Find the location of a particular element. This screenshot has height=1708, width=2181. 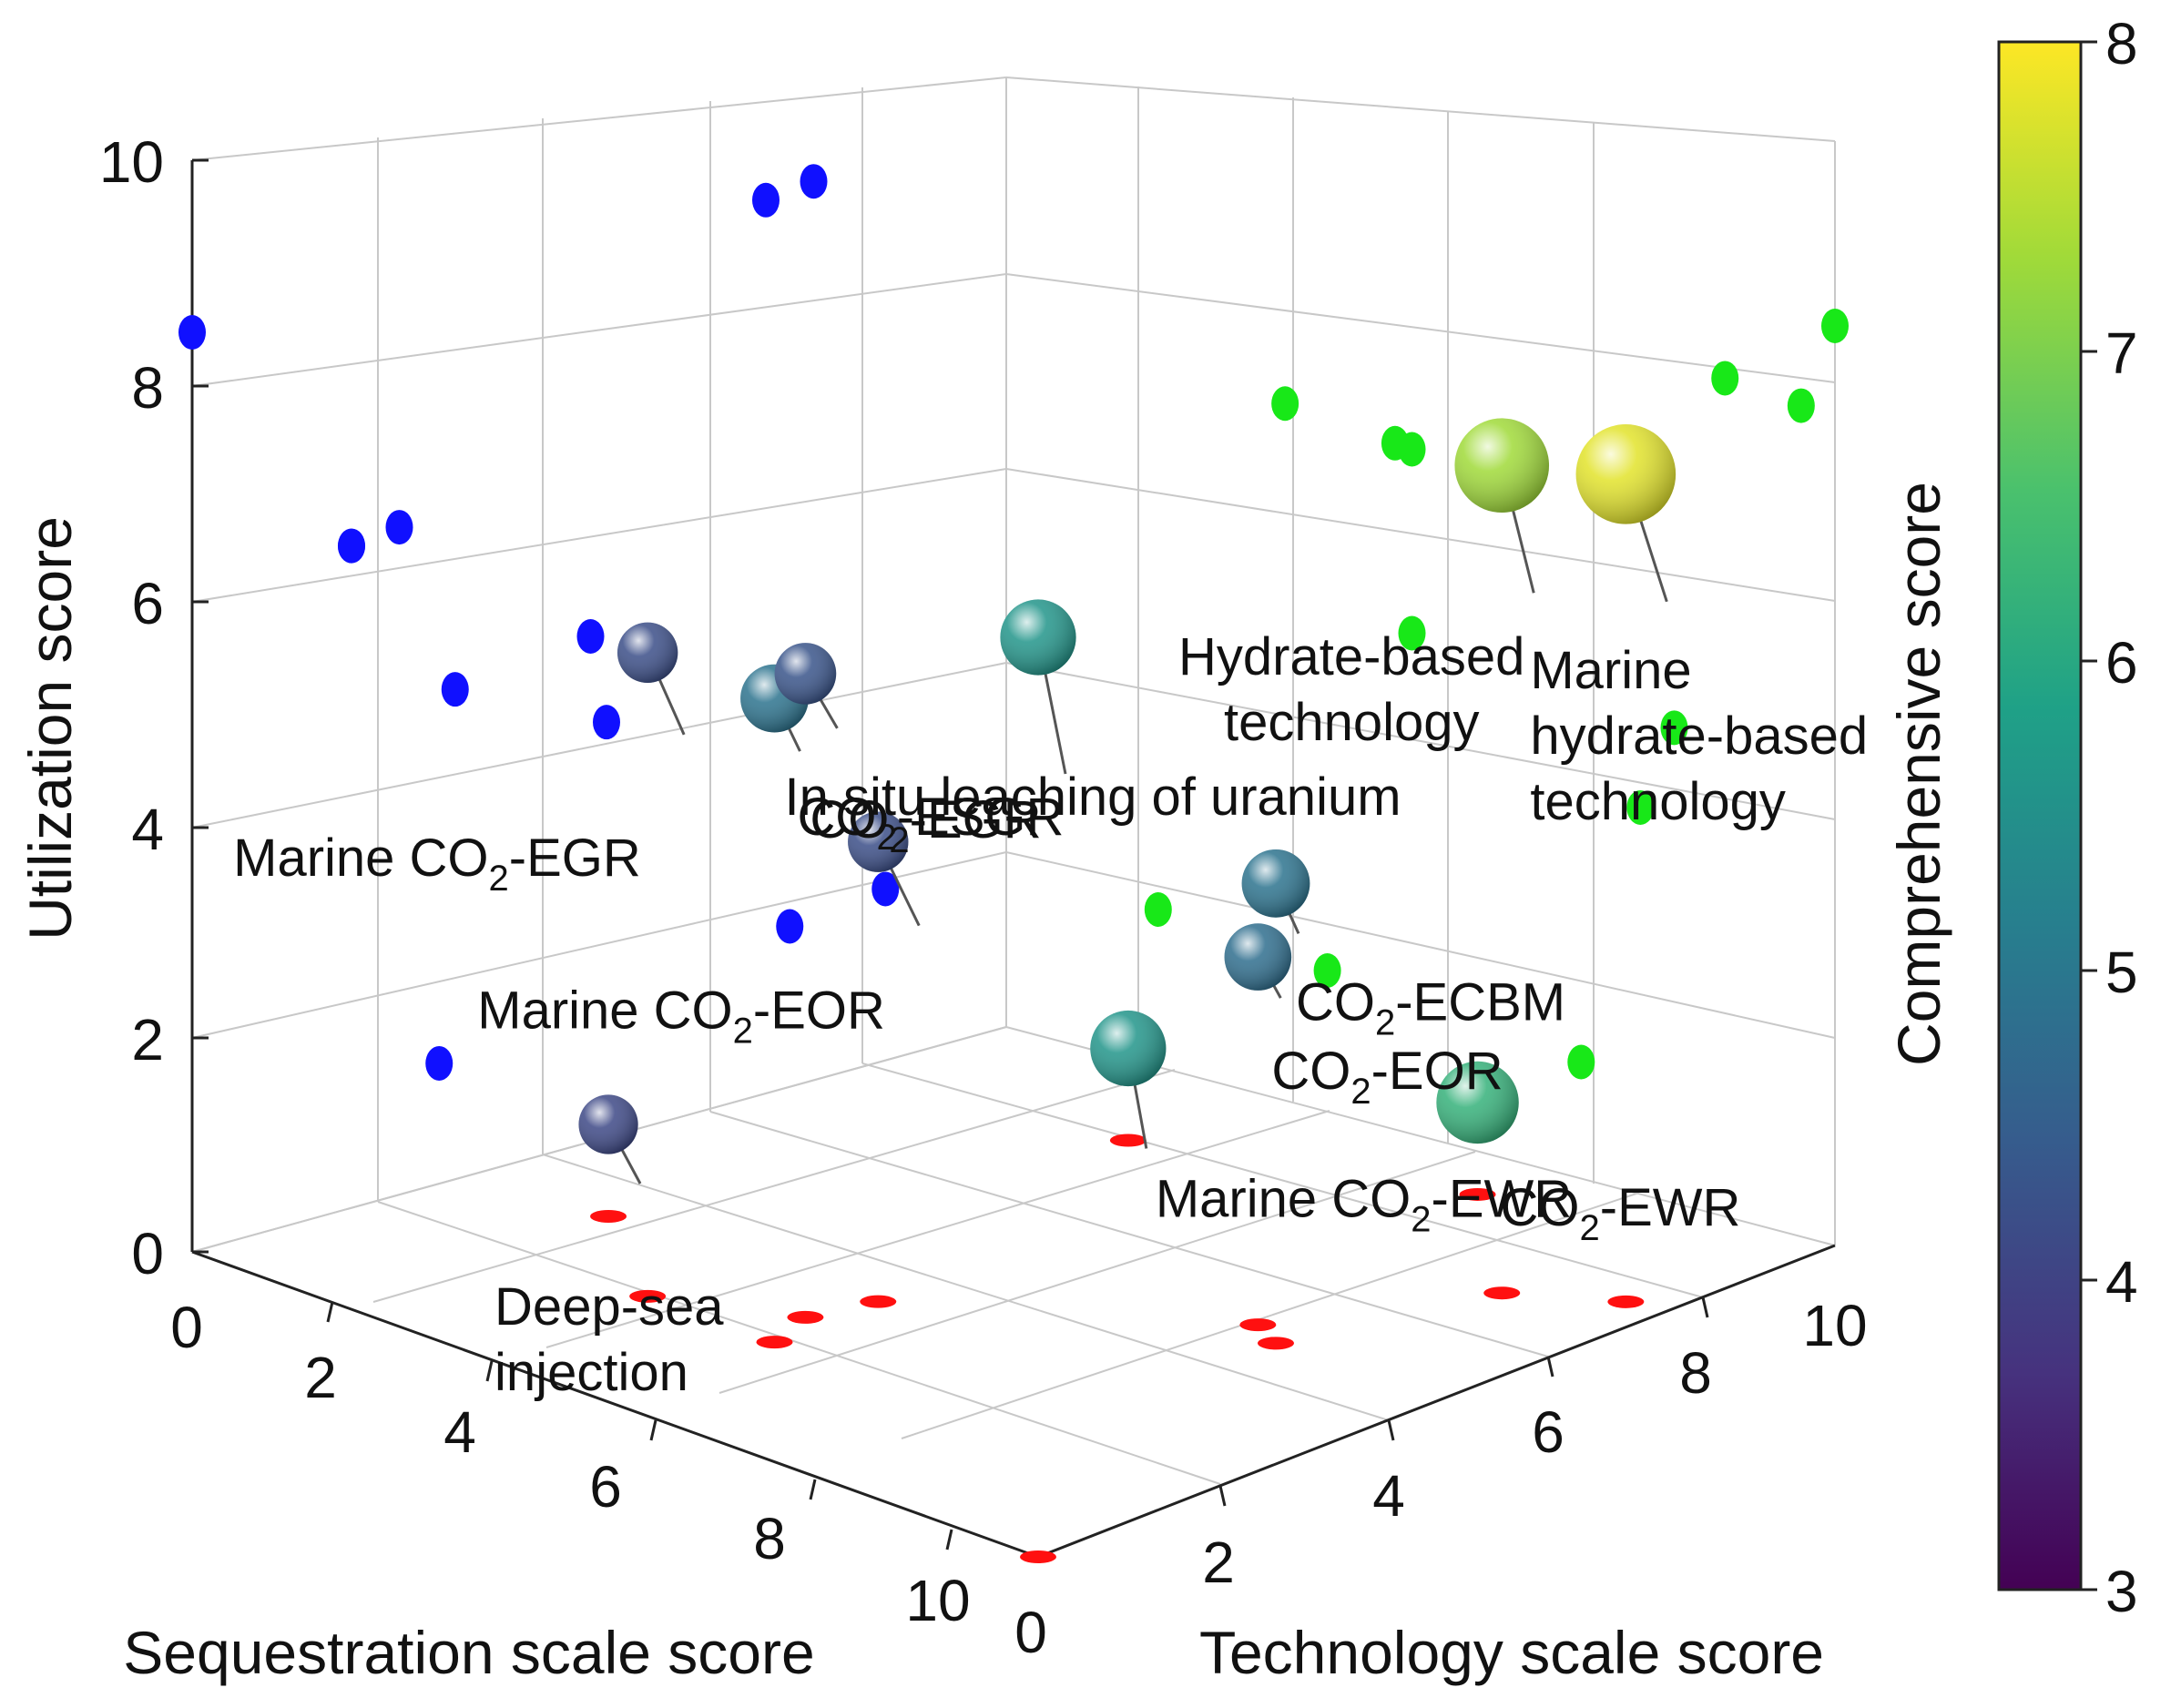

y-tick-label: 8 is located at coordinates (1695, 1373).